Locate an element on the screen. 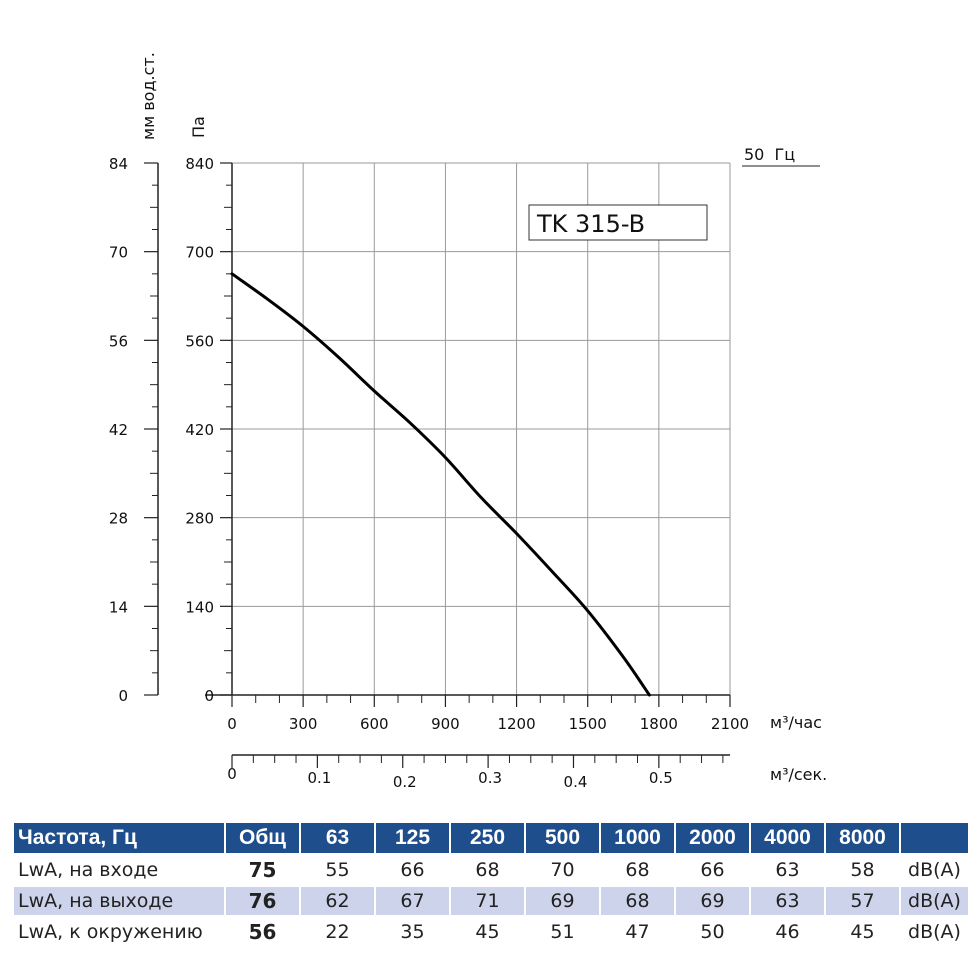 The image size is (980, 980). y-left-tick-label: 56 is located at coordinates (118, 341).